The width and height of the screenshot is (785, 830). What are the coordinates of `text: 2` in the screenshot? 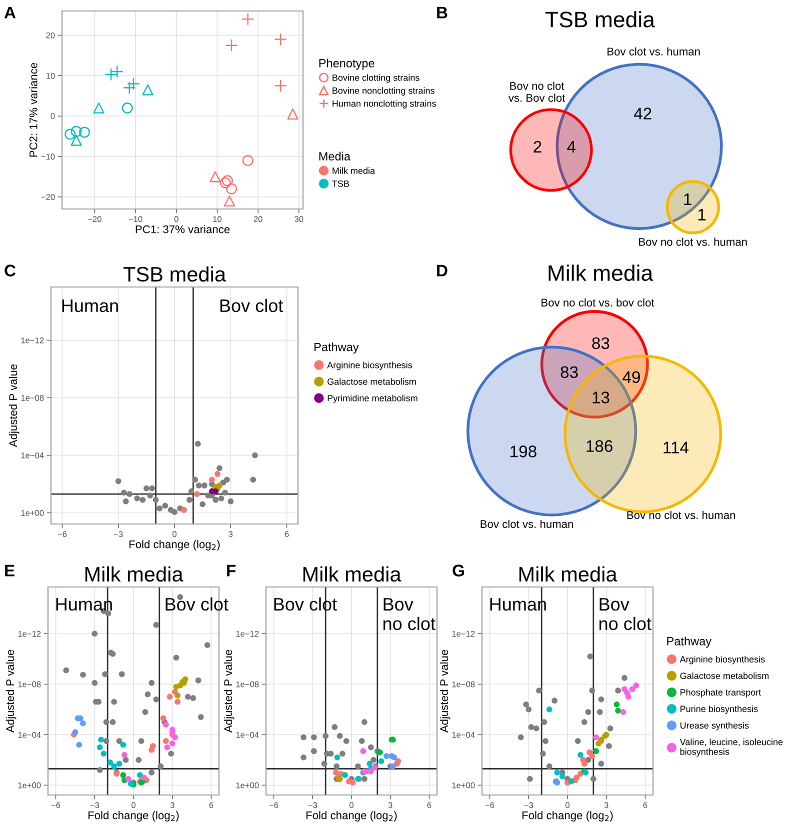 It's located at (538, 146).